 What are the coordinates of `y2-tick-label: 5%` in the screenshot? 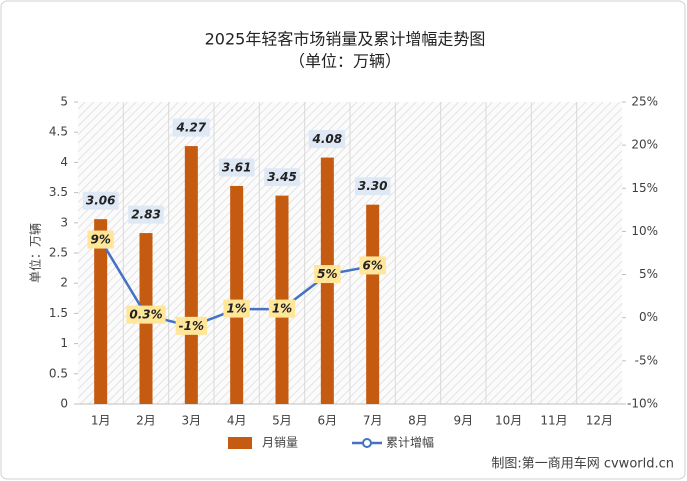 It's located at (648, 274).